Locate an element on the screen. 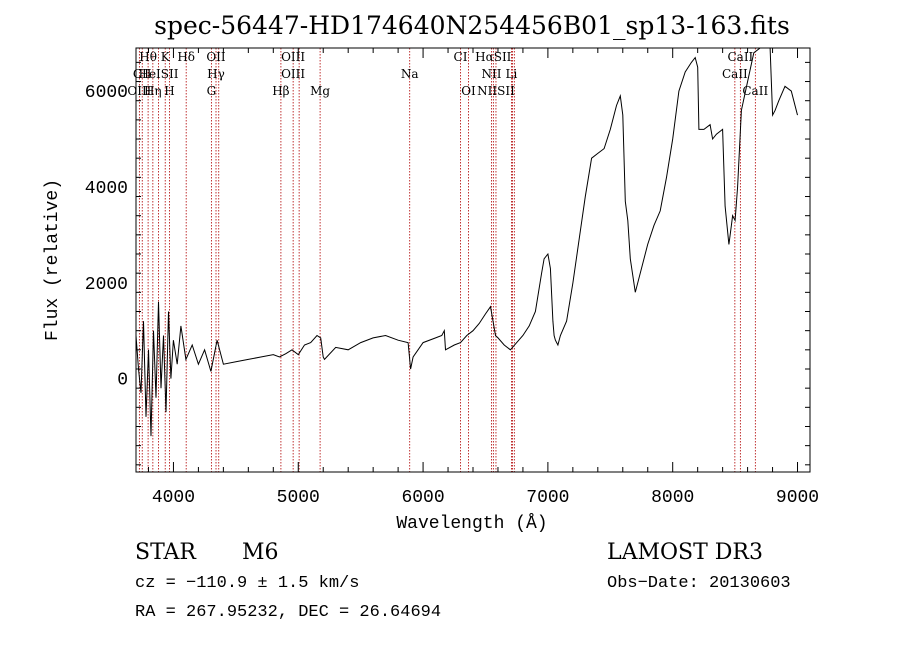  line-id-label: HeISII is located at coordinates (158, 74).